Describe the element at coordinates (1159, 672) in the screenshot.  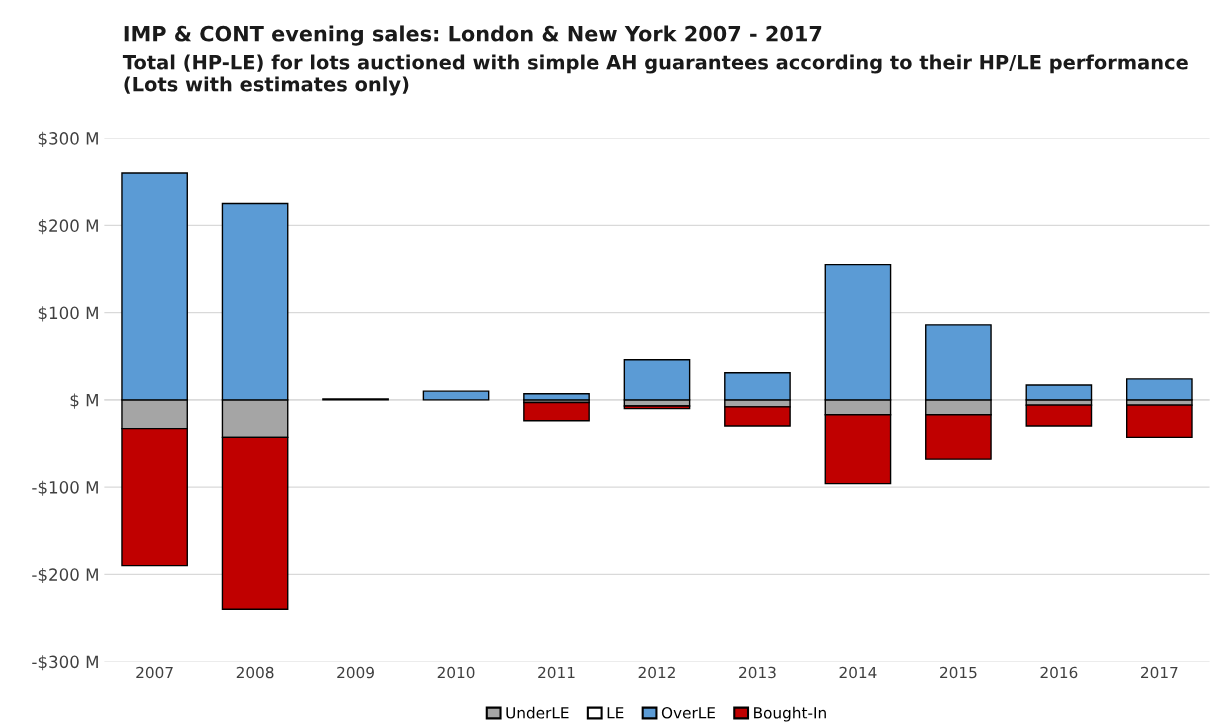
I see `x-tick-label: 2017` at that location.